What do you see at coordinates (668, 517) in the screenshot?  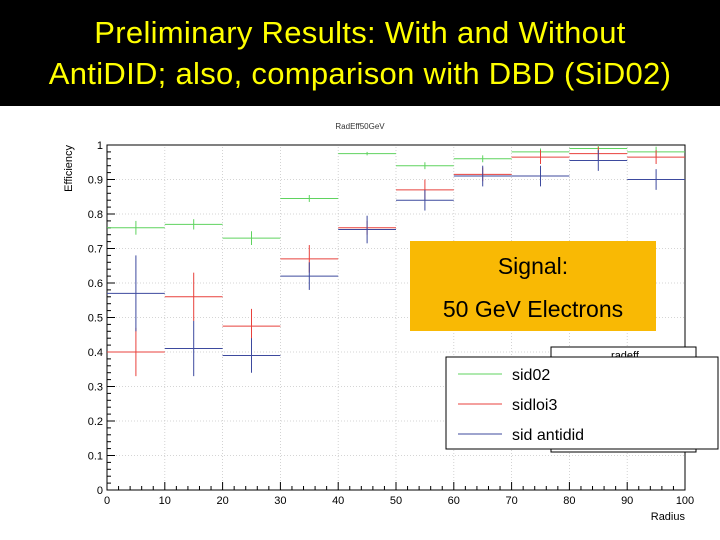 I see `x-axis-title: Radius` at bounding box center [668, 517].